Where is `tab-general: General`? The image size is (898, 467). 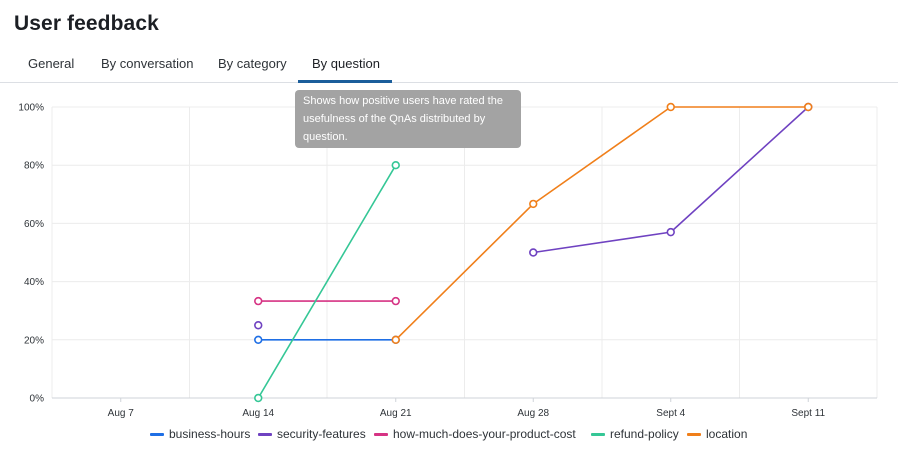
tab-general: General is located at coordinates (51, 63).